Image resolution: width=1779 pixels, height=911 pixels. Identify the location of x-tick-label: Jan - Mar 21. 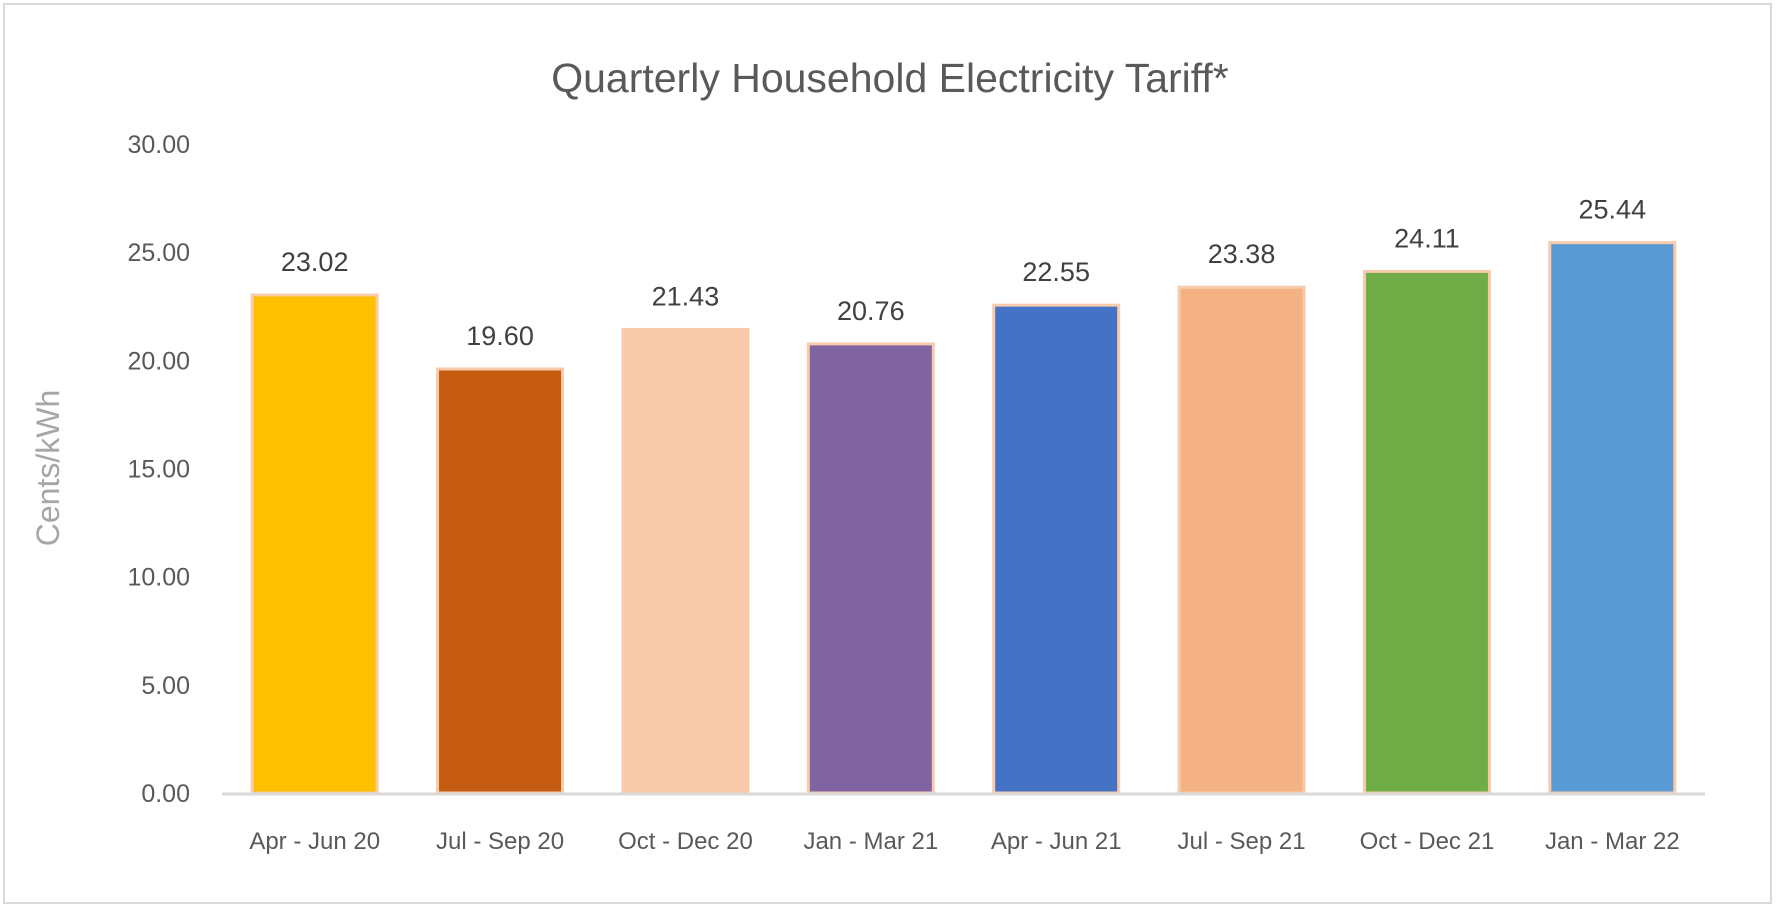
(870, 841).